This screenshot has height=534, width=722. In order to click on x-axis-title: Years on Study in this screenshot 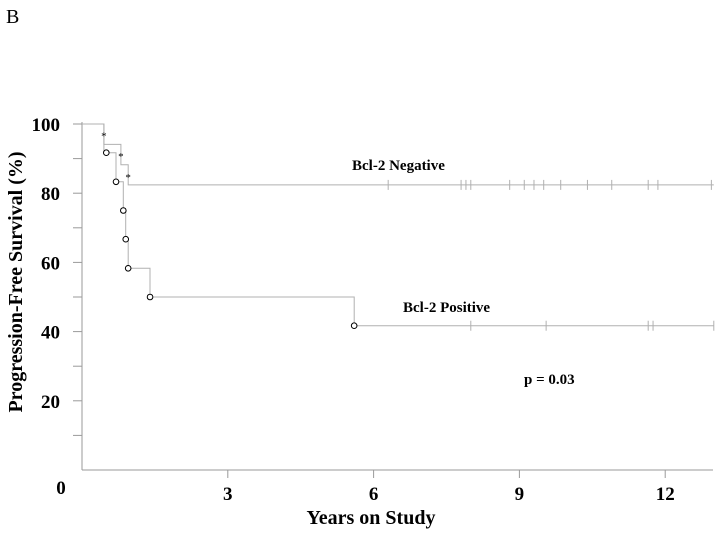, I will do `click(371, 518)`.